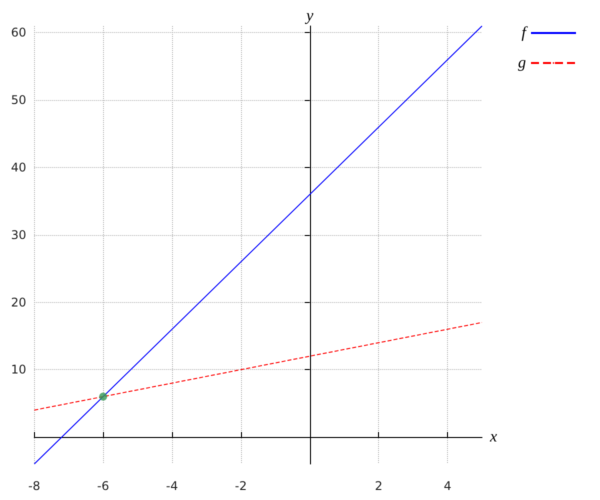 The image size is (600, 500). What do you see at coordinates (18, 167) in the screenshot?
I see `y-tick-label: 40` at bounding box center [18, 167].